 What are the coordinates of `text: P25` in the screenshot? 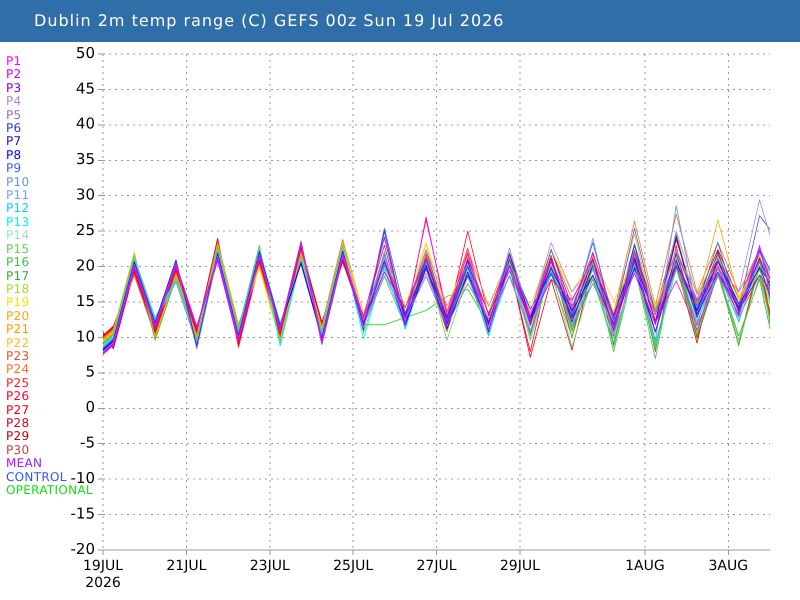 It's located at (18, 383).